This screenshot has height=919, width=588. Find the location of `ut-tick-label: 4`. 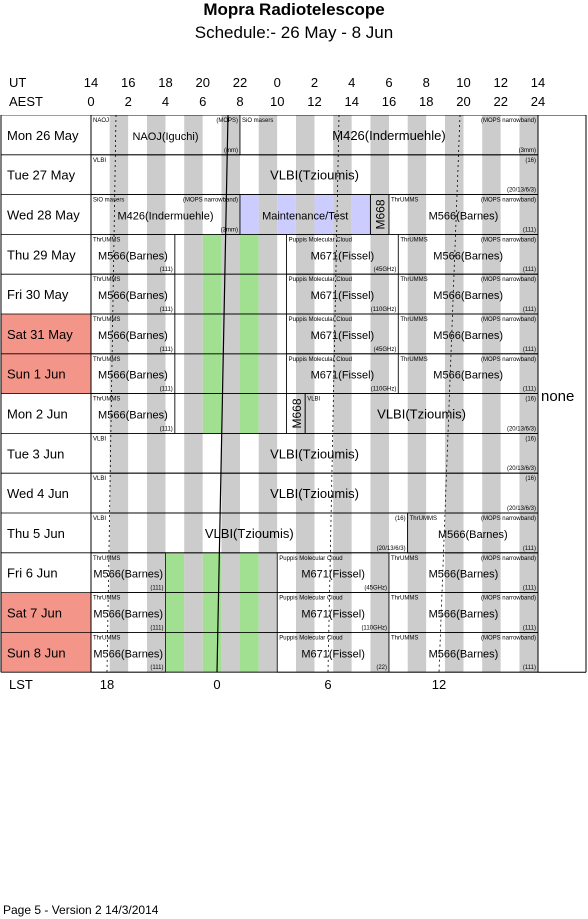

ut-tick-label: 4 is located at coordinates (352, 82).